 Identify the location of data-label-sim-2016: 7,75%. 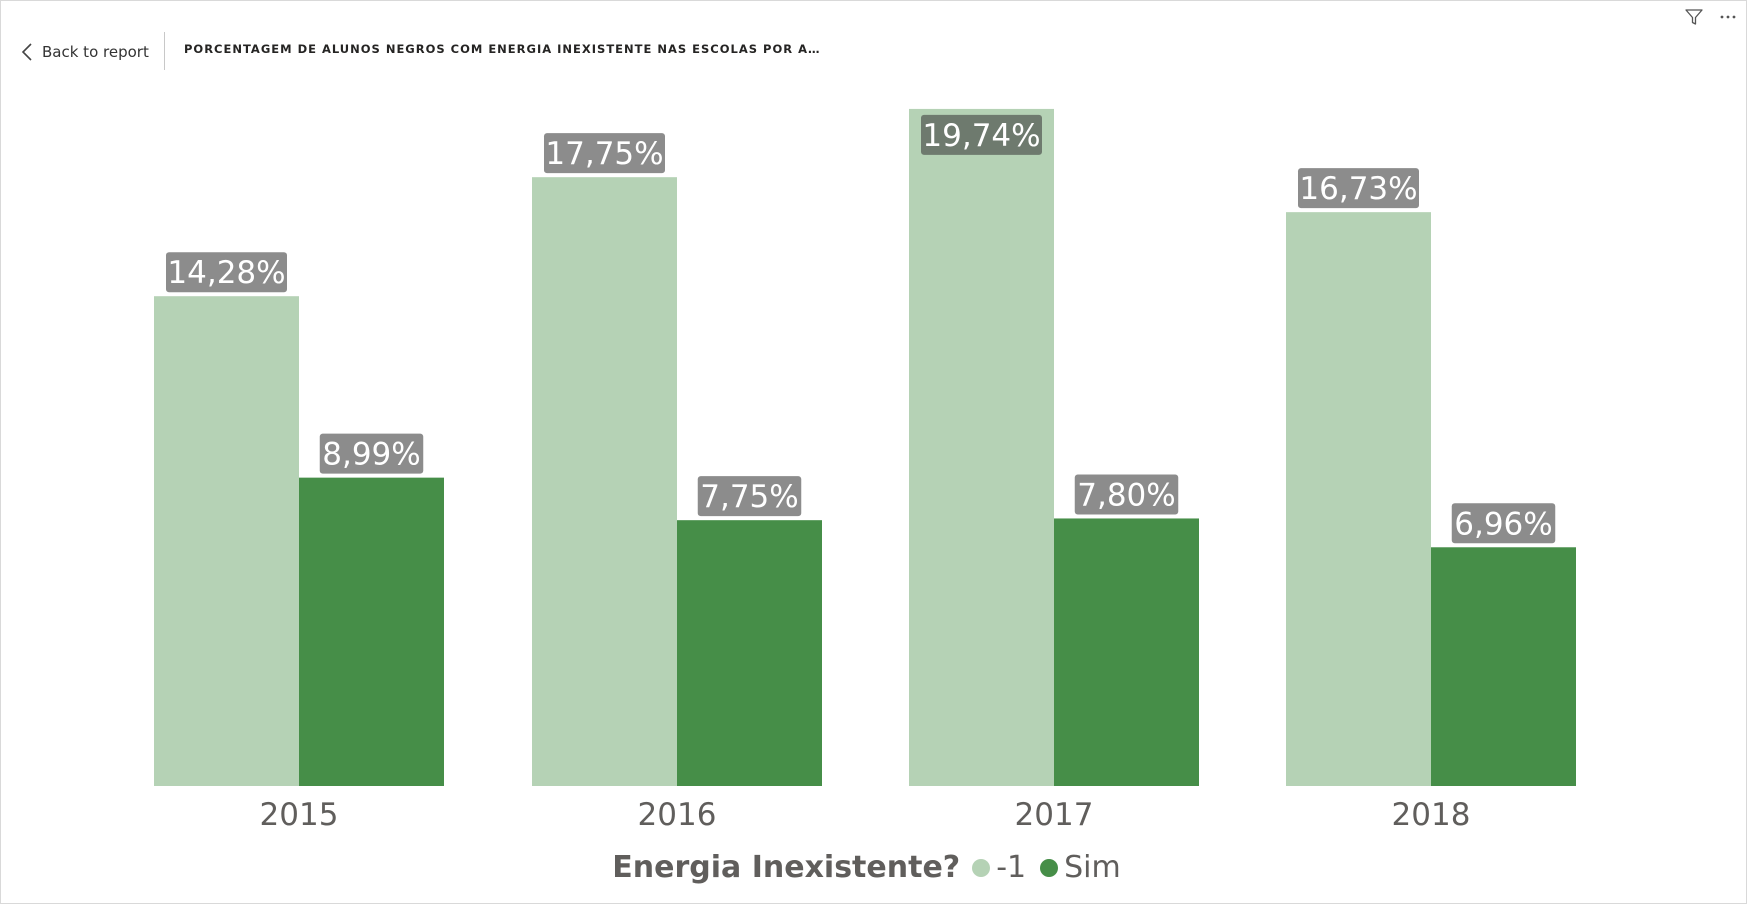
(749, 497).